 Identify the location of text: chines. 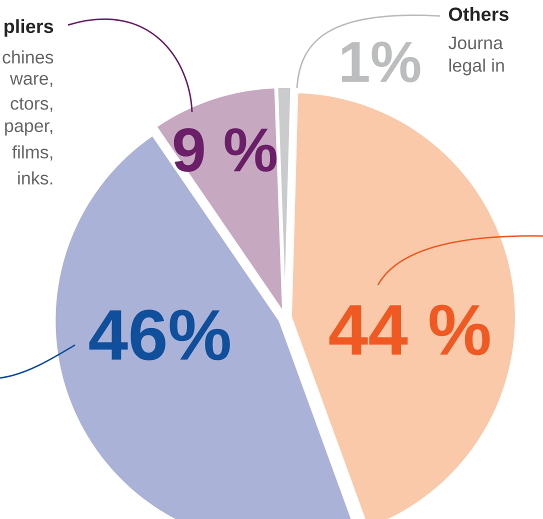
(28, 57).